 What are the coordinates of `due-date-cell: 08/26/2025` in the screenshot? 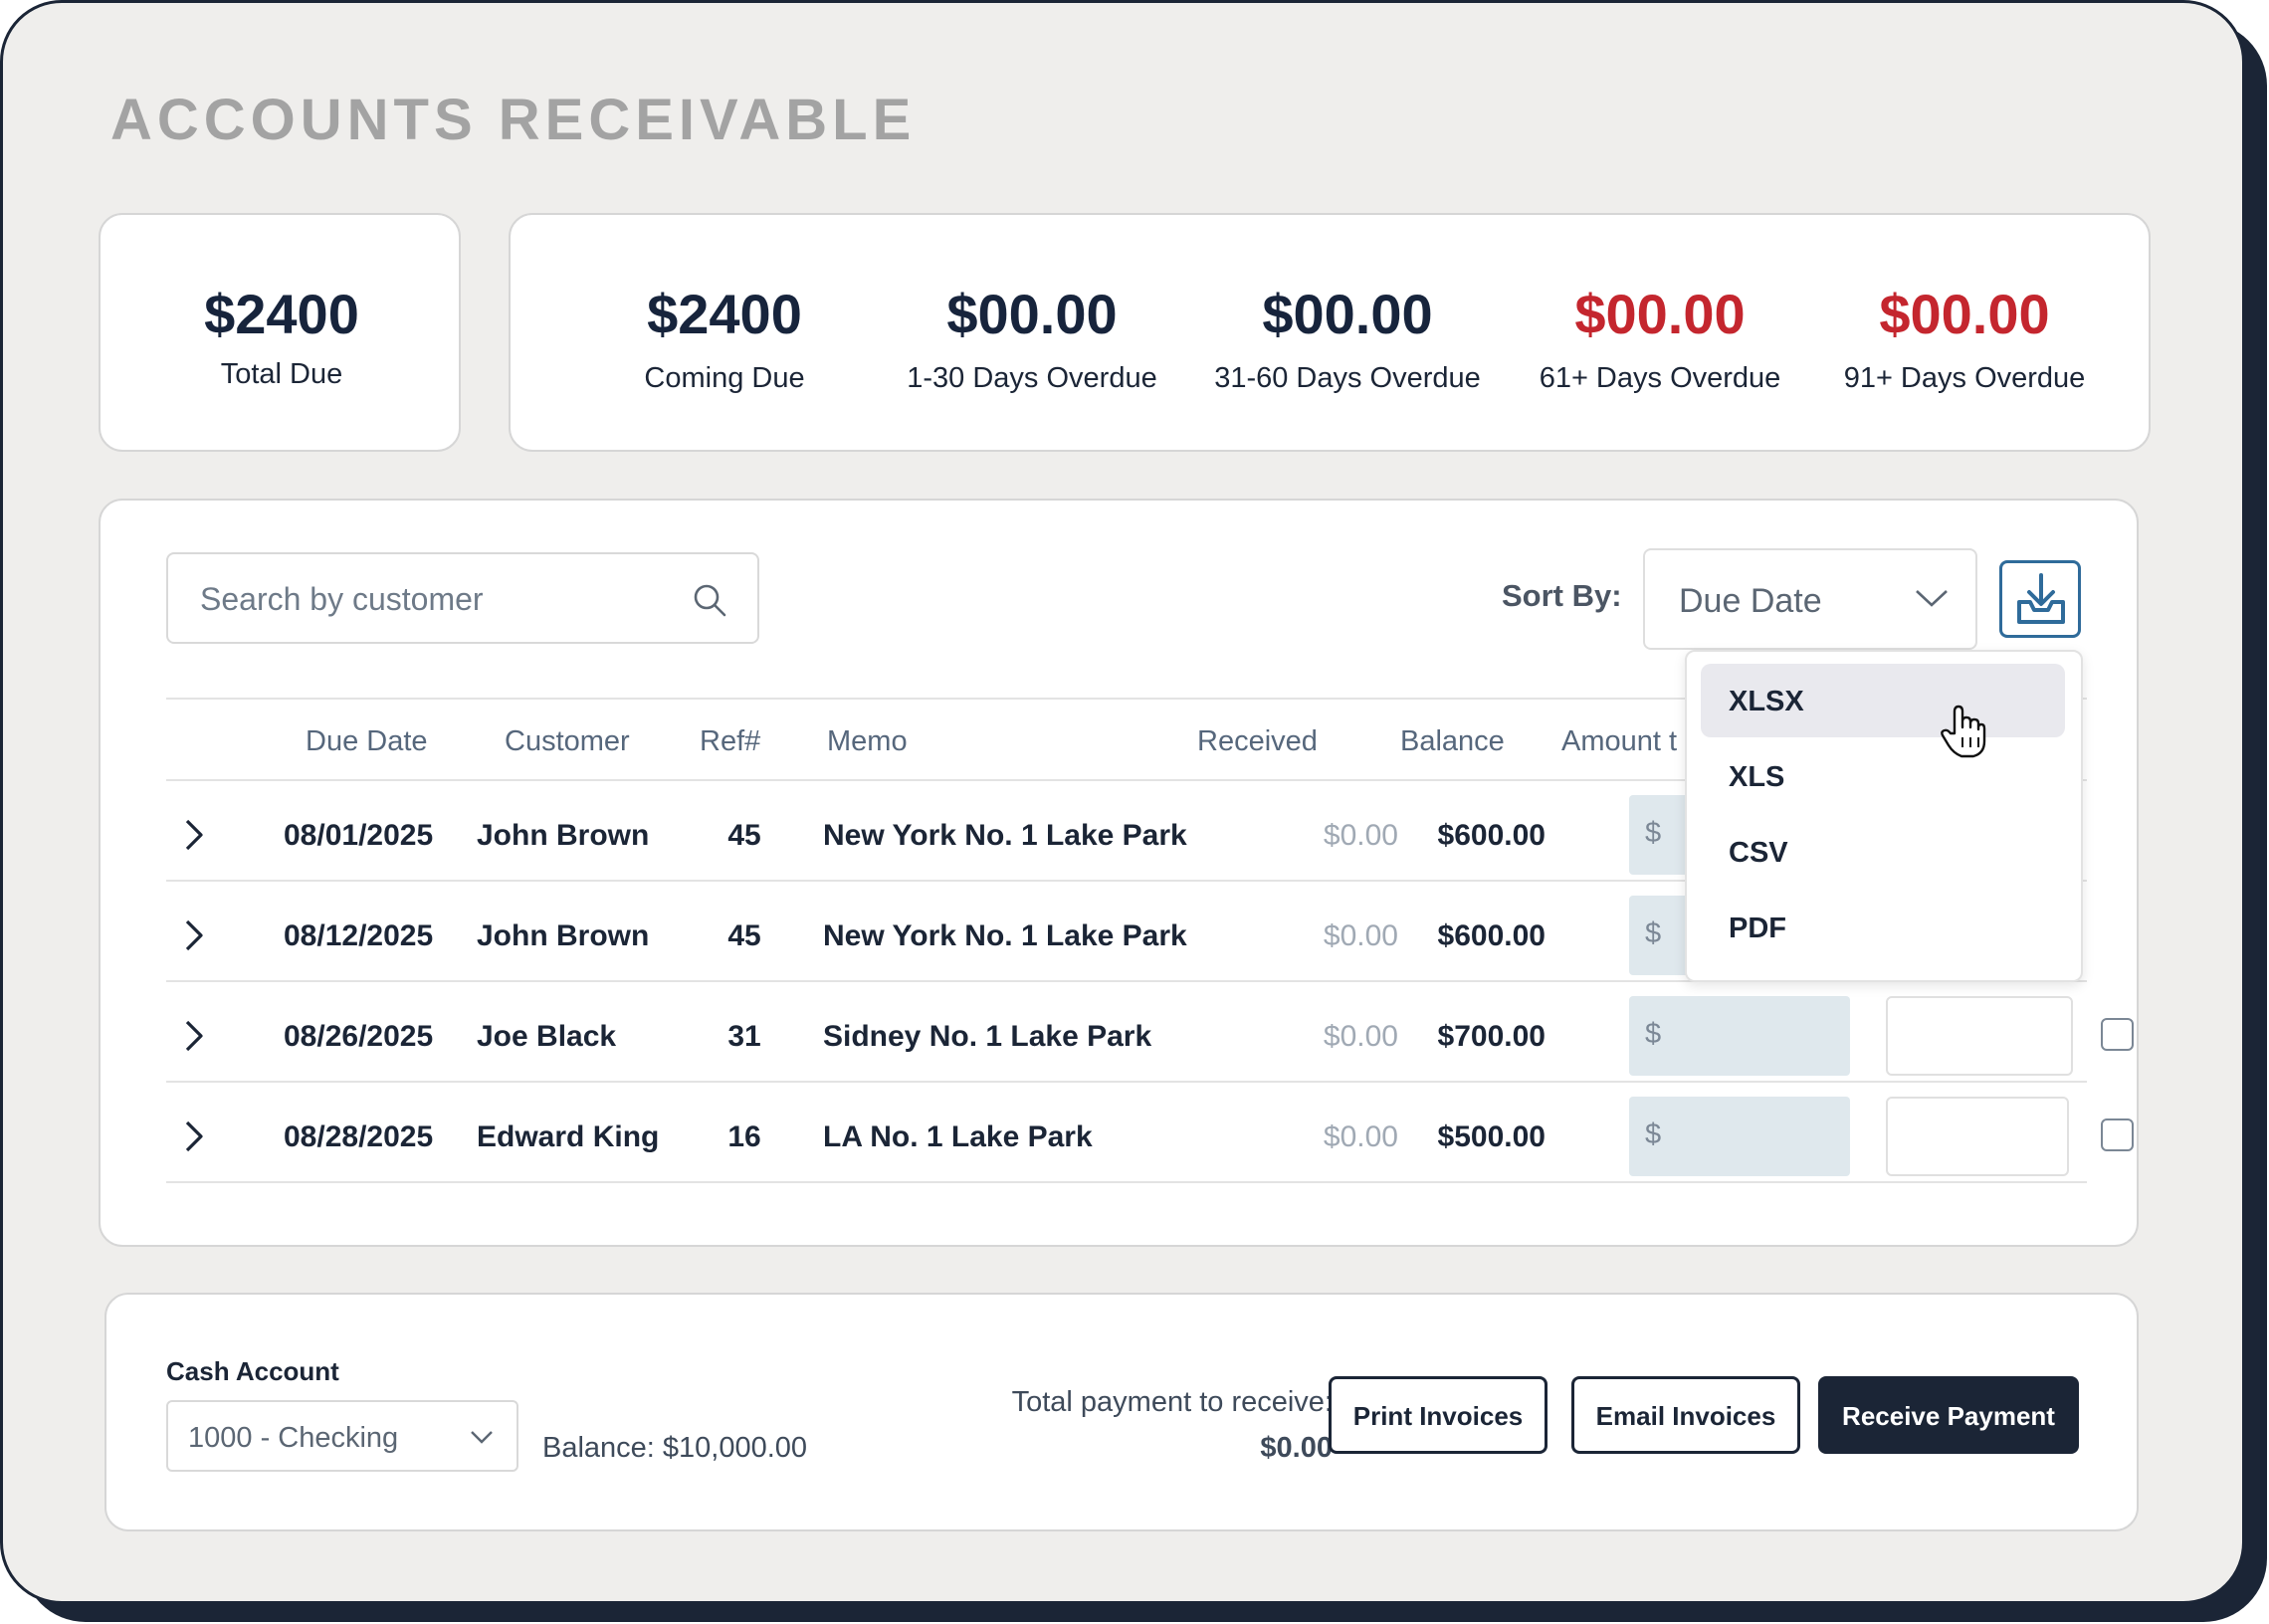 It's located at (359, 1037).